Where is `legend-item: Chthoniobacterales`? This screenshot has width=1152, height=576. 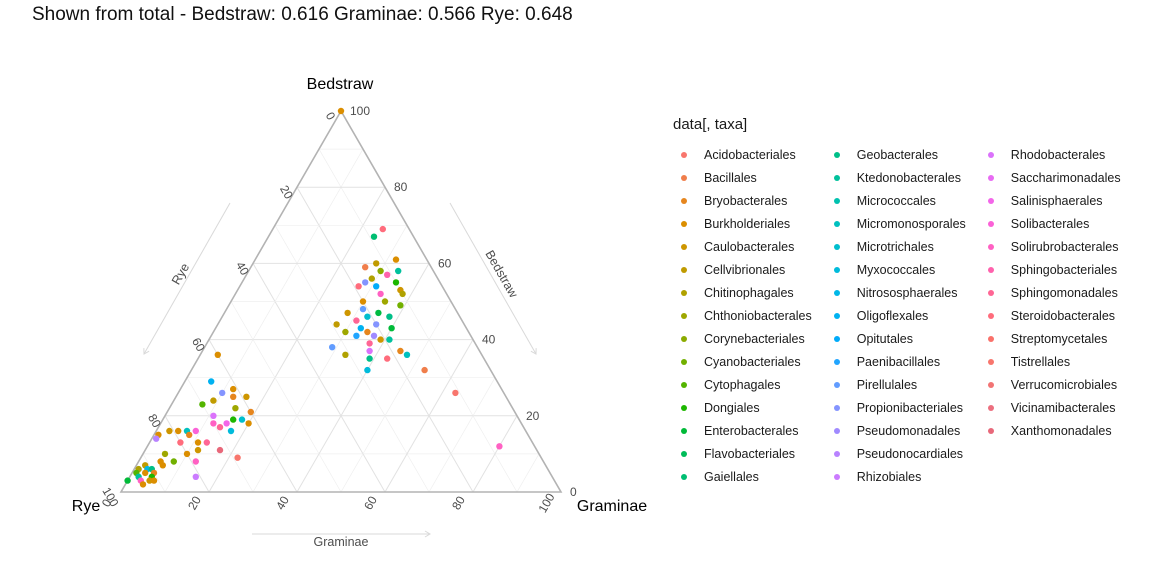
legend-item: Chthoniobacterales is located at coordinates (742, 315).